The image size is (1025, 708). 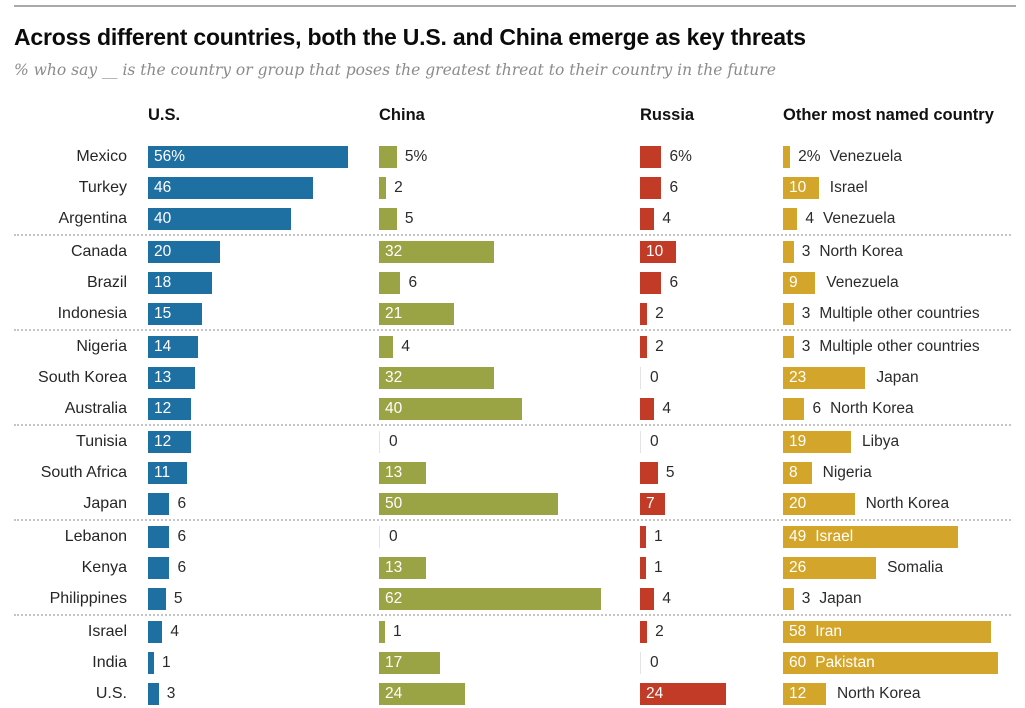 What do you see at coordinates (501, 187) in the screenshot?
I see `china-cell: 2` at bounding box center [501, 187].